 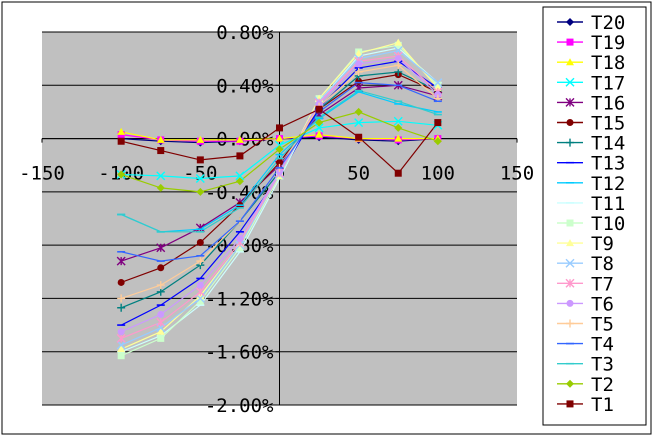 I want to click on legend-item: T12, so click(x=591, y=184).